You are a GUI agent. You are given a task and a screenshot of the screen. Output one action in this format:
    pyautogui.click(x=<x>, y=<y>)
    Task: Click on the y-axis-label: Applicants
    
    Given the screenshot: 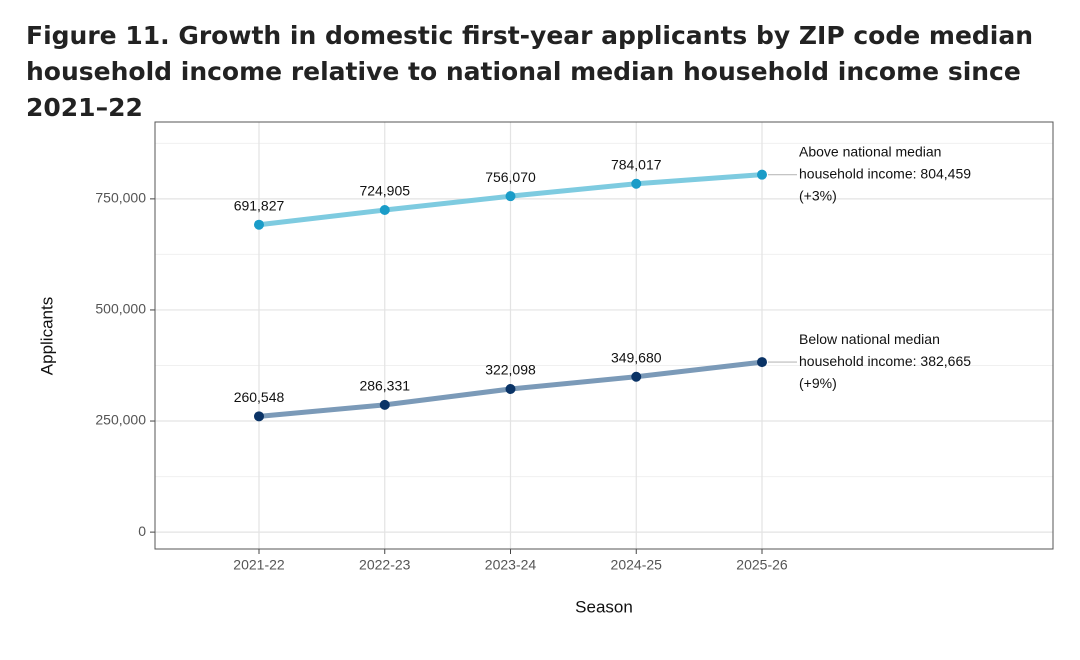 What is the action you would take?
    pyautogui.click(x=46, y=336)
    